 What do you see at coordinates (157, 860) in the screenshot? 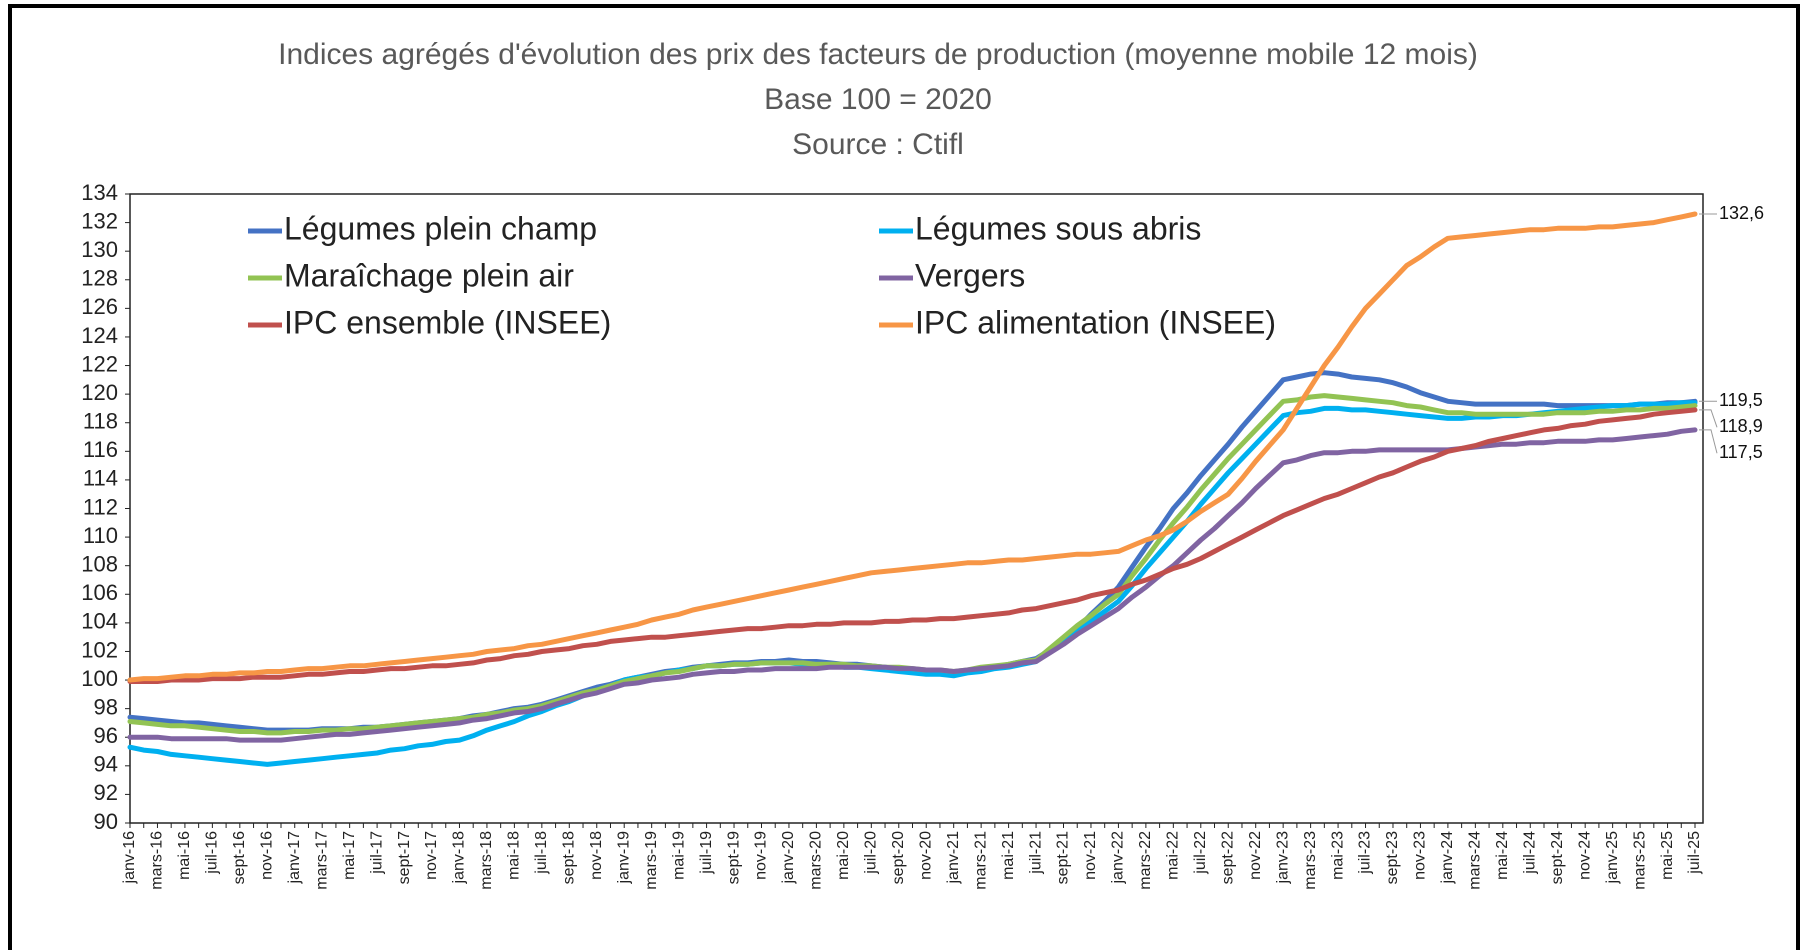
I see `x-tick-label: mars-16` at bounding box center [157, 860].